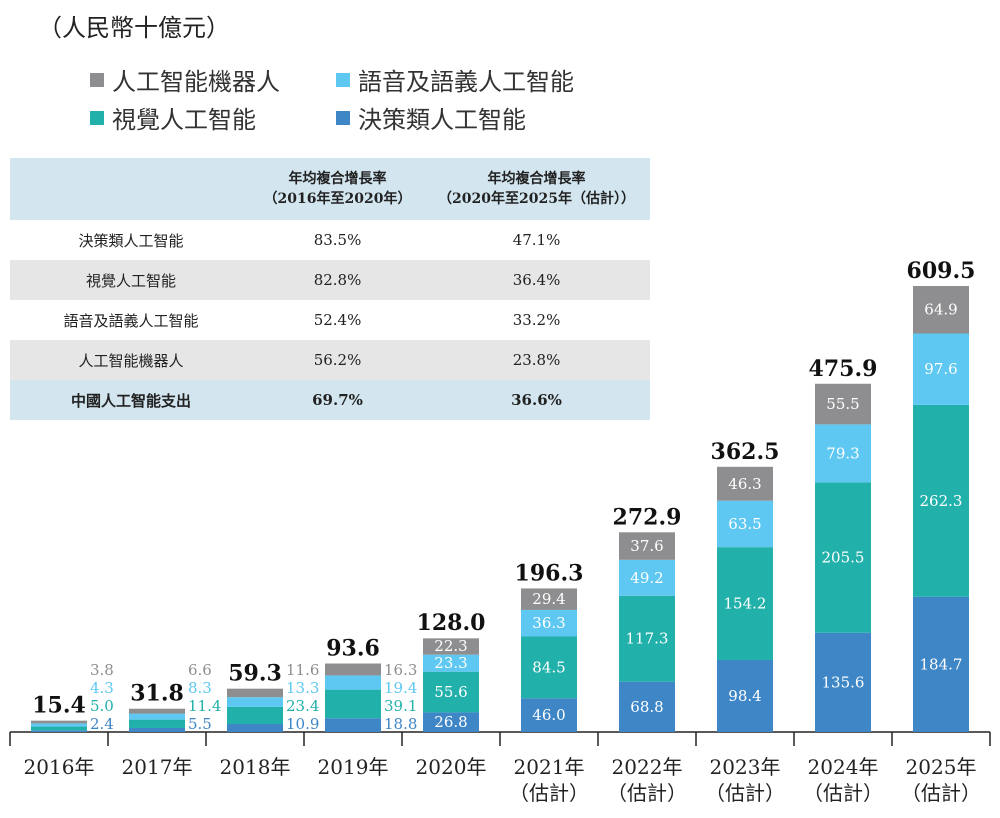 This screenshot has height=818, width=1000. What do you see at coordinates (59, 767) in the screenshot?
I see `x-tick-label: 2016年` at bounding box center [59, 767].